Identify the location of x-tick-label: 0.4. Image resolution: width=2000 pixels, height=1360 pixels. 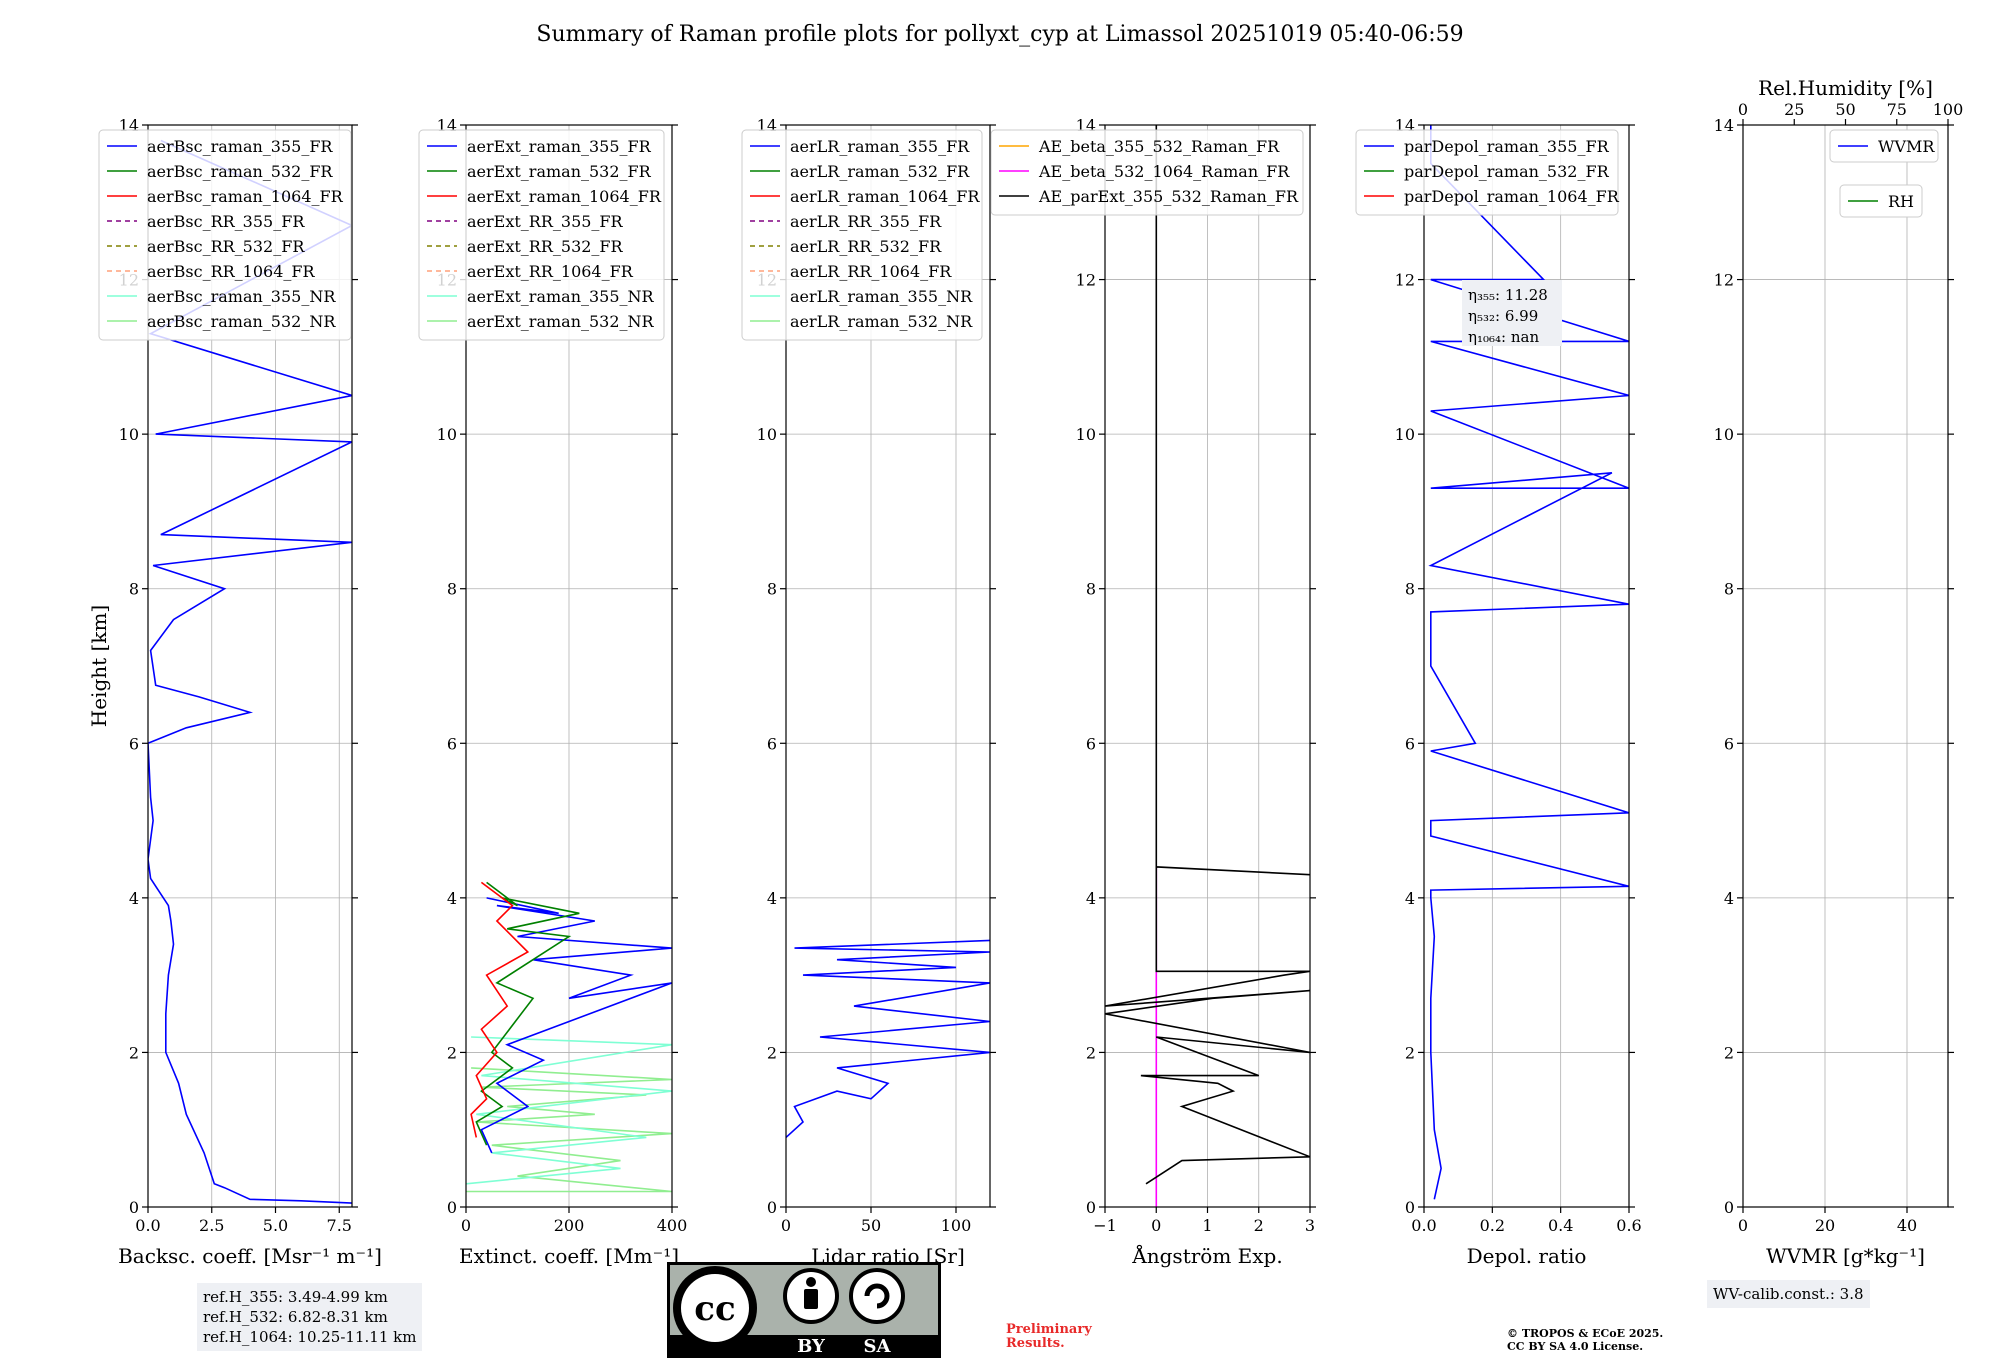
(1560, 1225).